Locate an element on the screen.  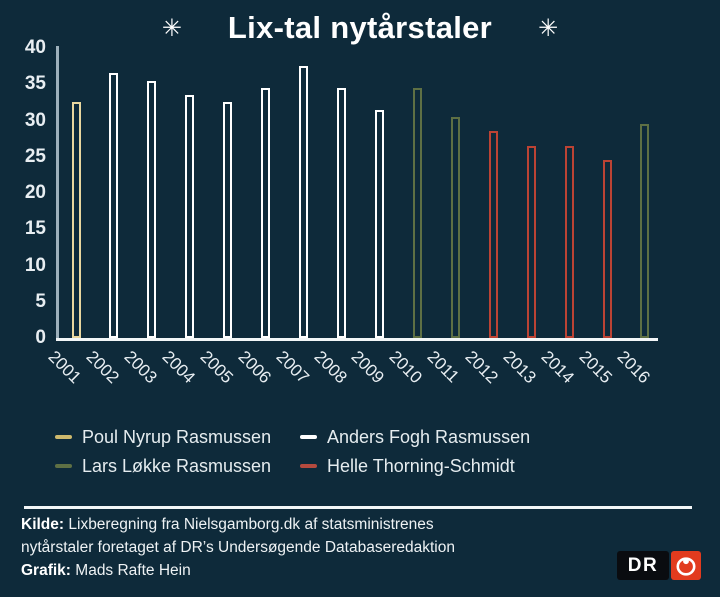
y-axis-tick-0: 0 is located at coordinates (40, 337).